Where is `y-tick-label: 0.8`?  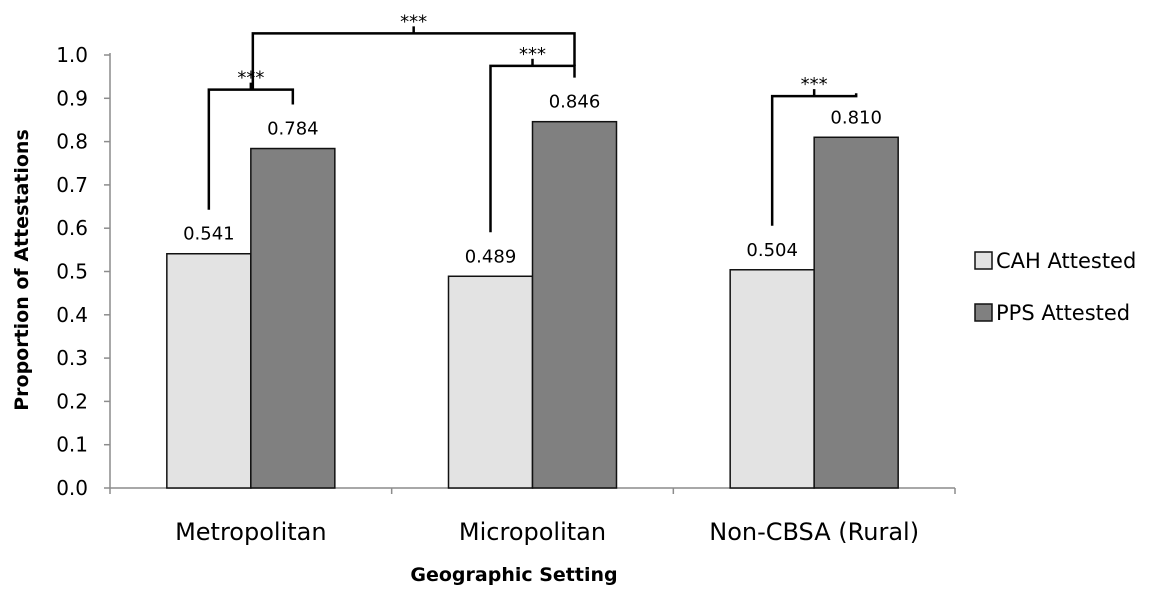 y-tick-label: 0.8 is located at coordinates (72, 142).